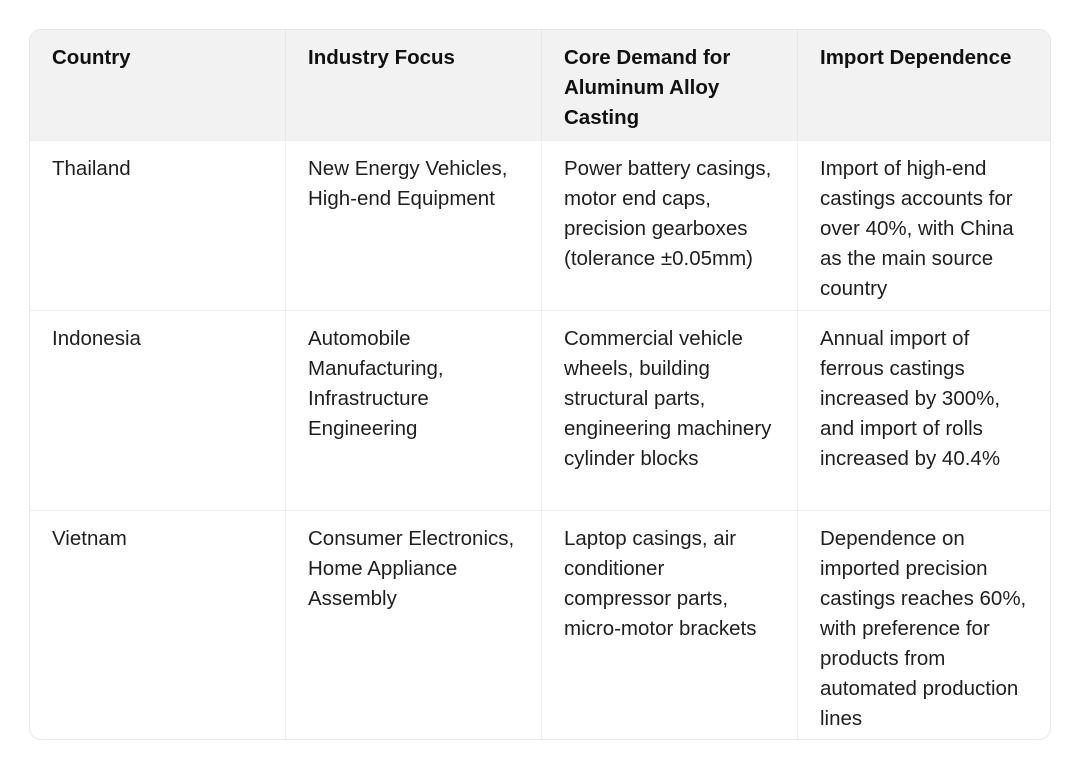 The image size is (1080, 766). I want to click on cell-country: Vietnam, so click(157, 624).